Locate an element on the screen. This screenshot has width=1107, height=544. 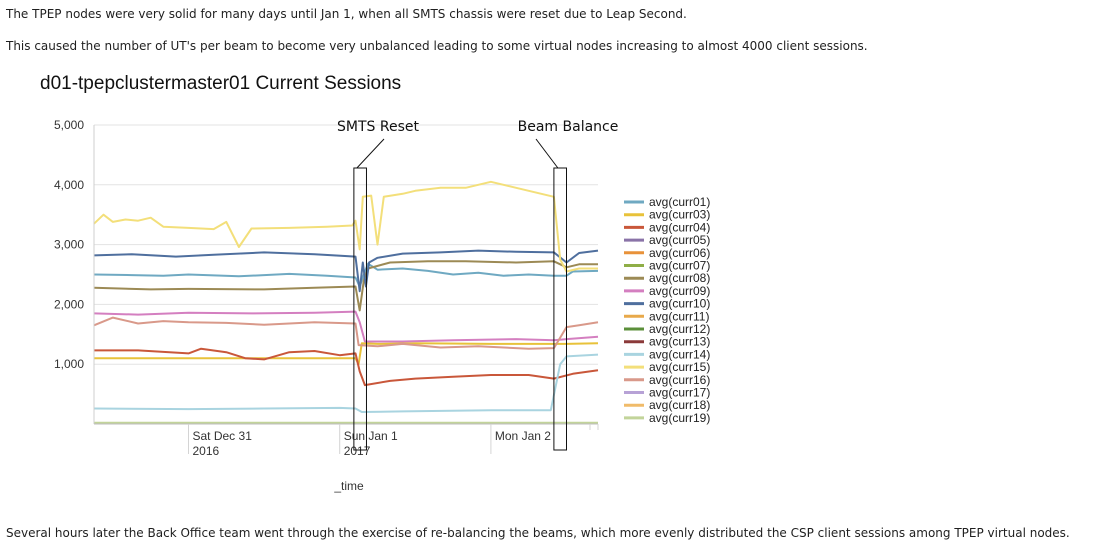
series-line-avgcurr10 is located at coordinates (346, 271).